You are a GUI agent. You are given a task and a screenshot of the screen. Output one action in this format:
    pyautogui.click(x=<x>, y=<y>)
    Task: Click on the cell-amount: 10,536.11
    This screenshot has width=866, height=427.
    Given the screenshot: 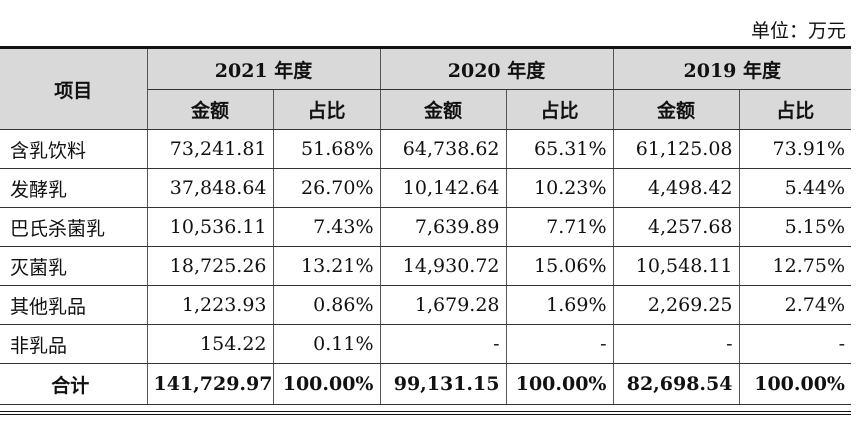 What is the action you would take?
    pyautogui.click(x=210, y=227)
    